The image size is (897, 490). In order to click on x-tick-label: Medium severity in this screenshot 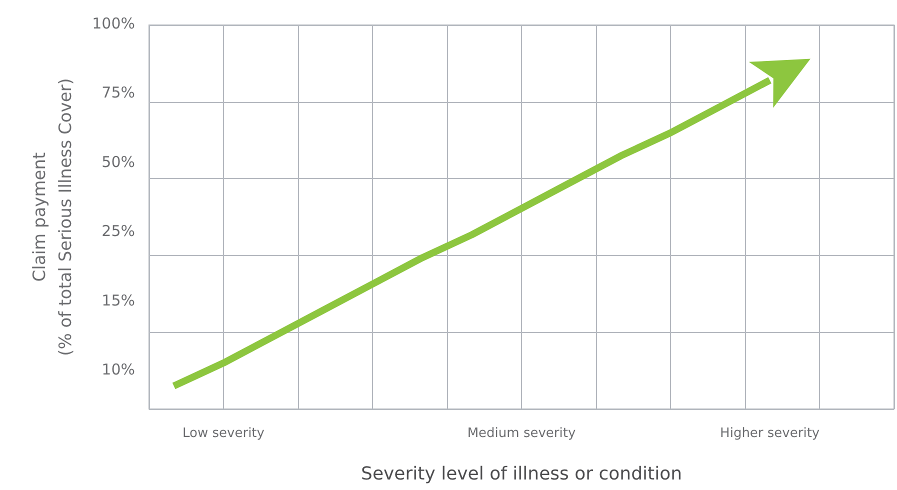, I will do `click(521, 433)`.